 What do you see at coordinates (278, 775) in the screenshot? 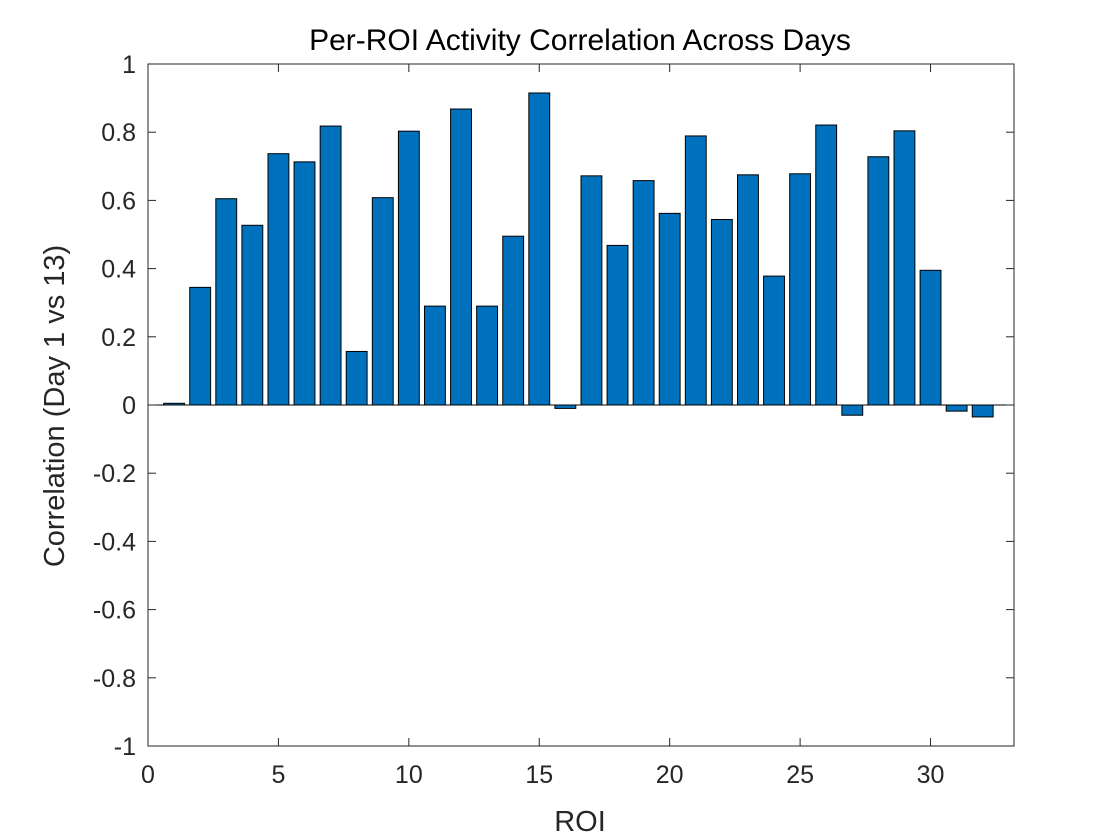
I see `x-tick-label: 5` at bounding box center [278, 775].